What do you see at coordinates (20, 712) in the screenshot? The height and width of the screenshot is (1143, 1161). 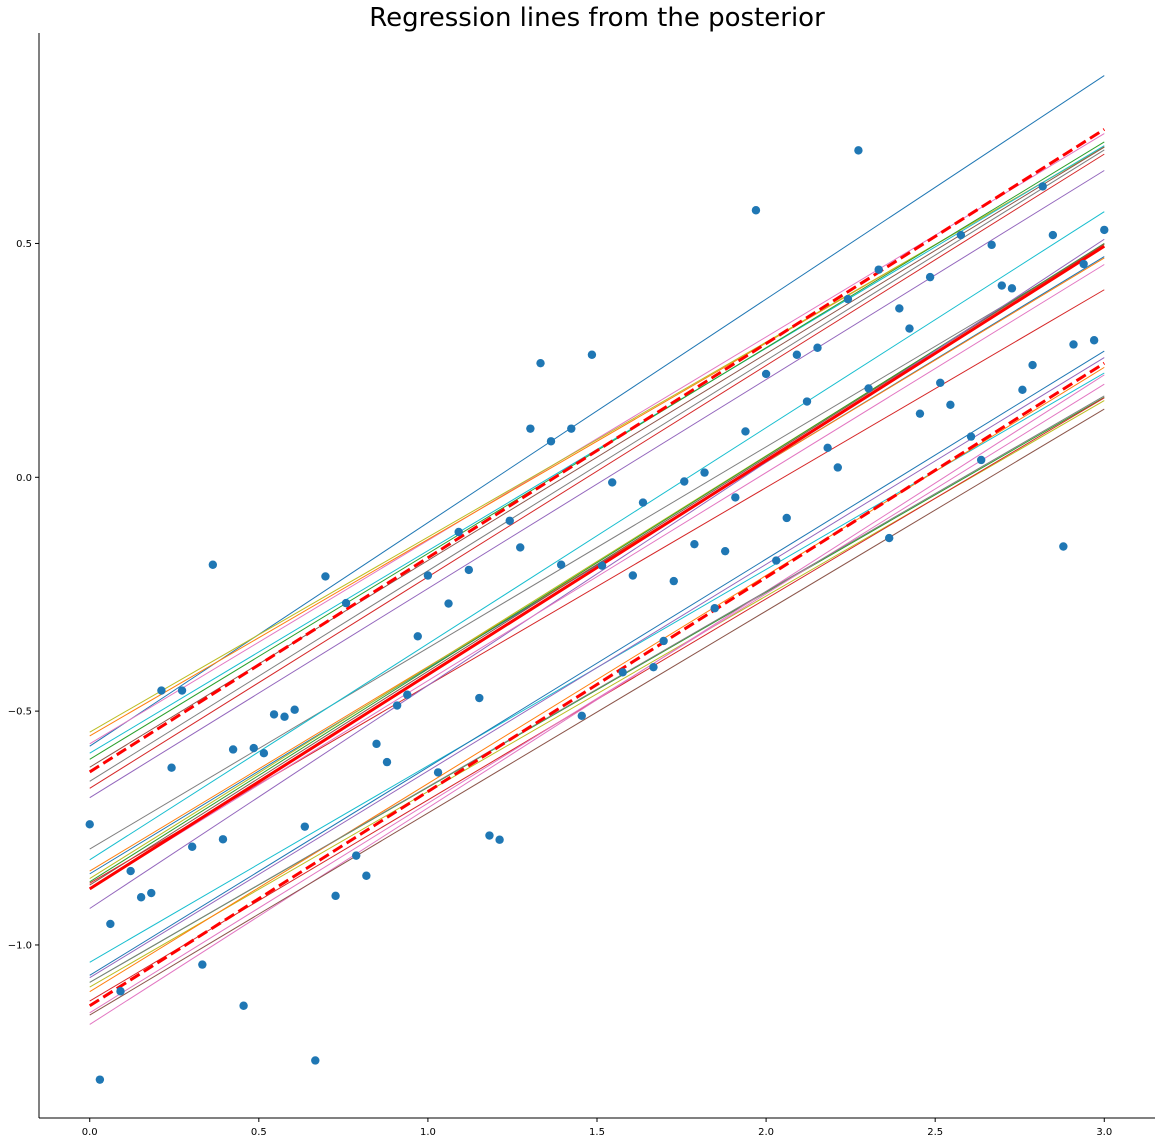 I see `y-tick-label-1: −0.5` at bounding box center [20, 712].